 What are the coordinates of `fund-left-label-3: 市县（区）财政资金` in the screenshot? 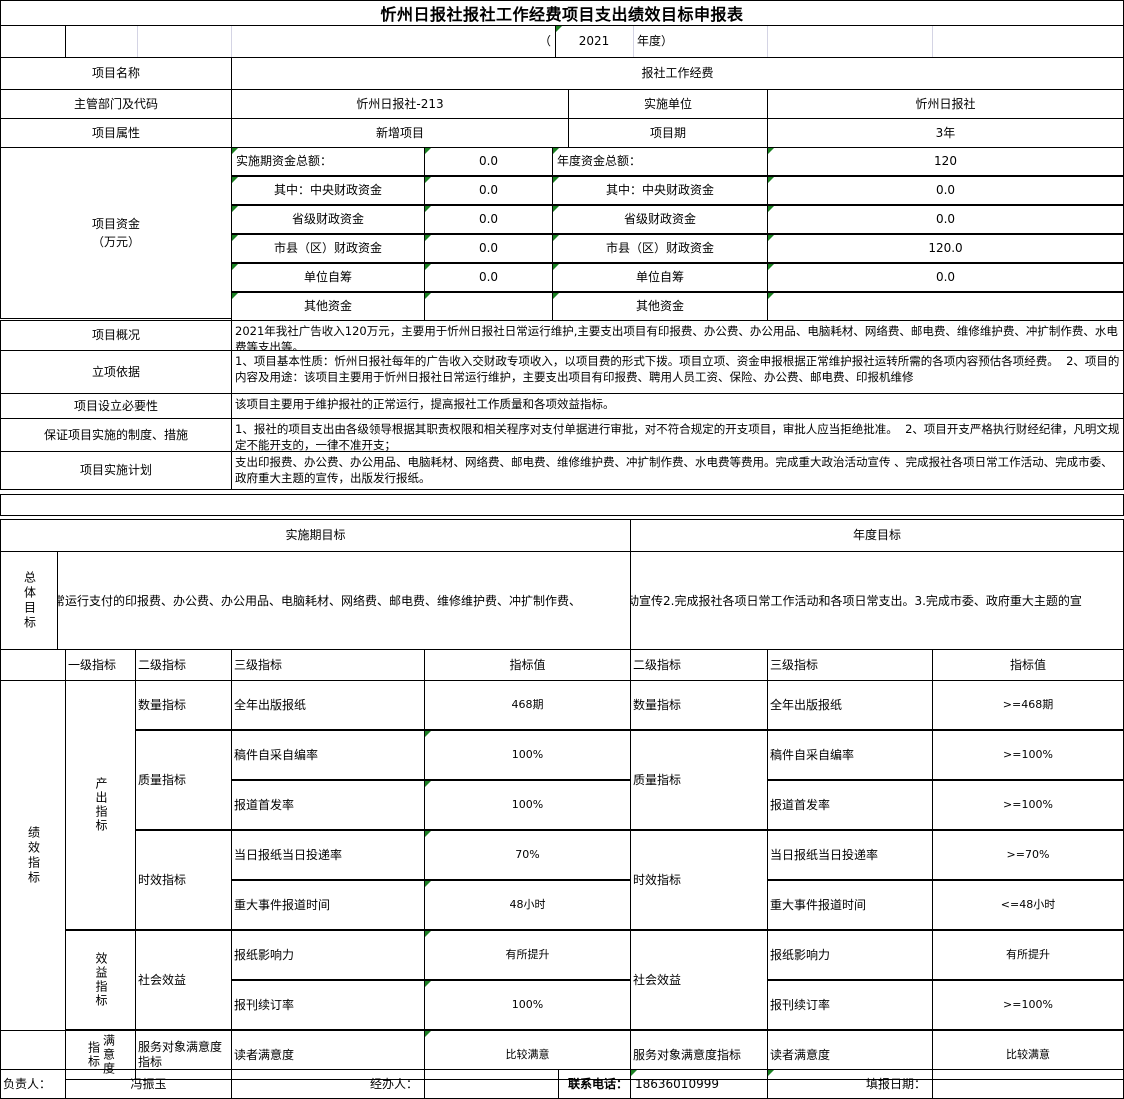 It's located at (328, 248).